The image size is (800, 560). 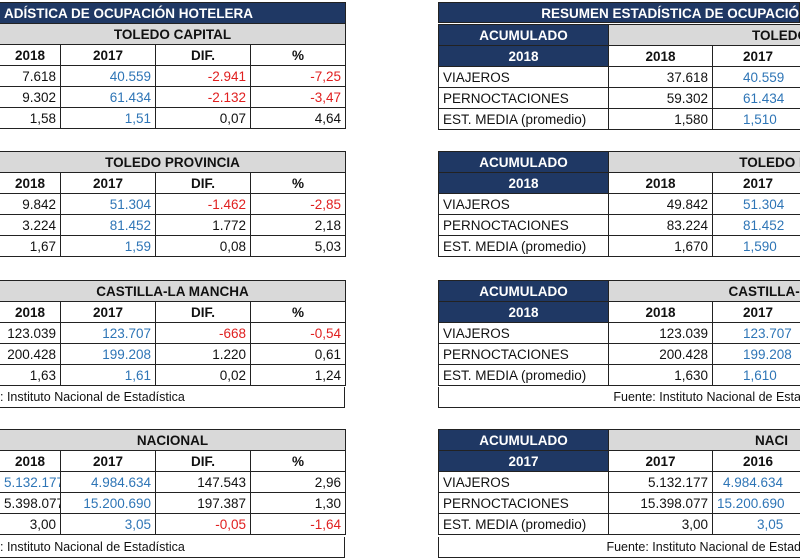 I want to click on cell: 49.842, so click(x=660, y=204).